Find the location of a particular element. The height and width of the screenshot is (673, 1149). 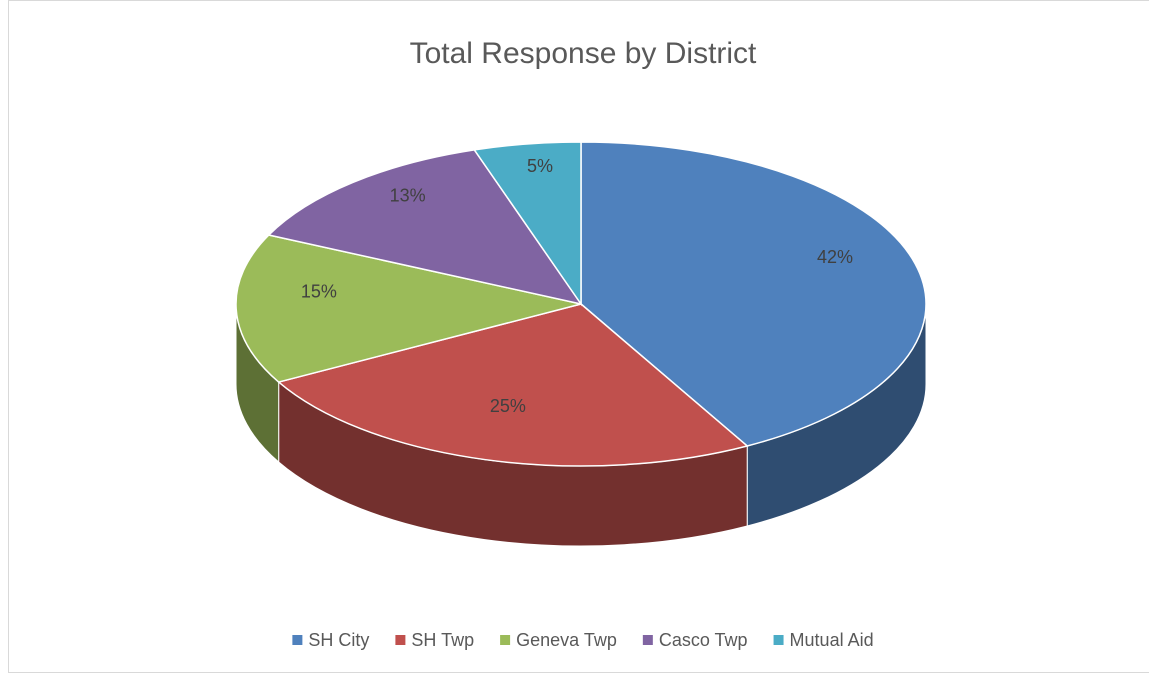

legend-label: SH City is located at coordinates (338, 640).